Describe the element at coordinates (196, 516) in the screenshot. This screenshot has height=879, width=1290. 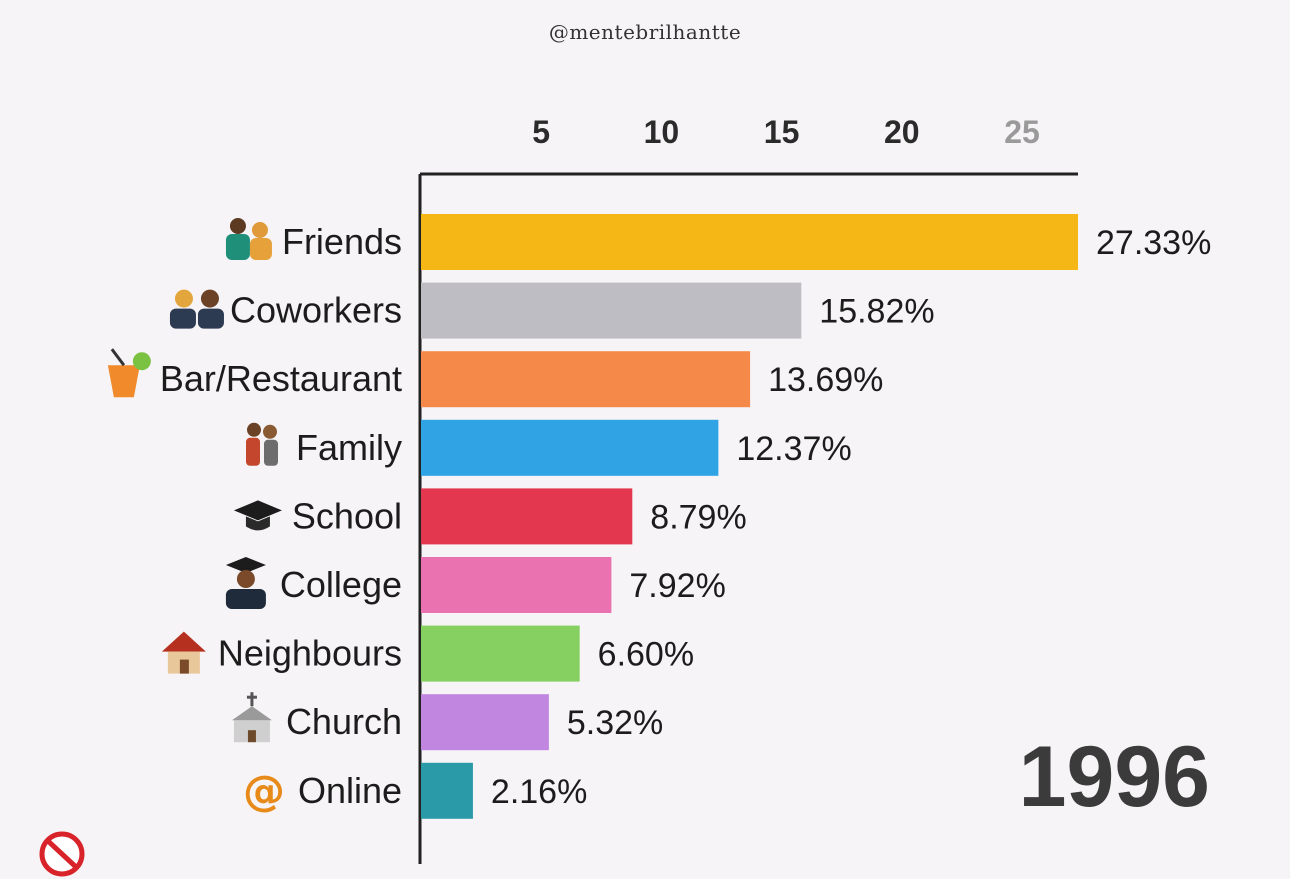
I see `category-icons: @` at that location.